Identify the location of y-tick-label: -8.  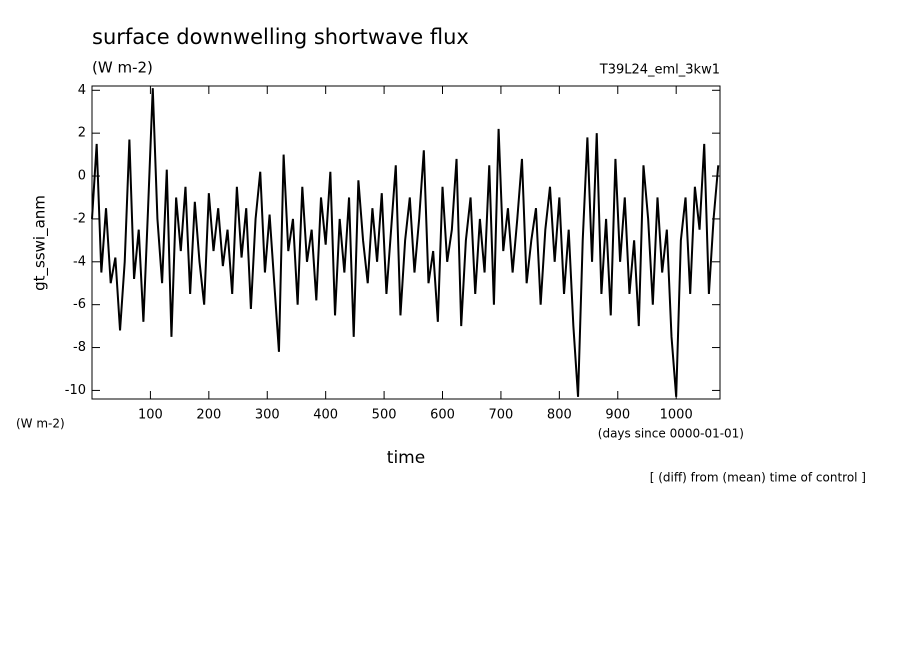
(79, 347).